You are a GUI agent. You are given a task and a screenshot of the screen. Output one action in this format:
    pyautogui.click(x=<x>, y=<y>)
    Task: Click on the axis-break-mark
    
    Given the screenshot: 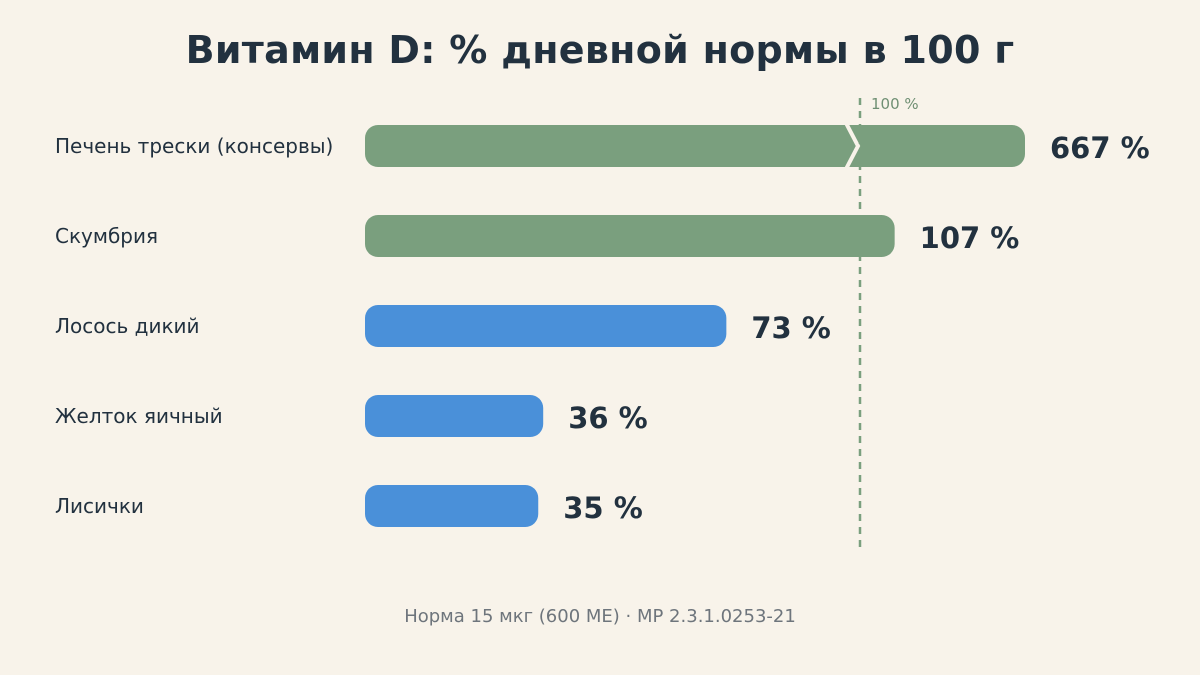 What is the action you would take?
    pyautogui.click(x=852, y=146)
    